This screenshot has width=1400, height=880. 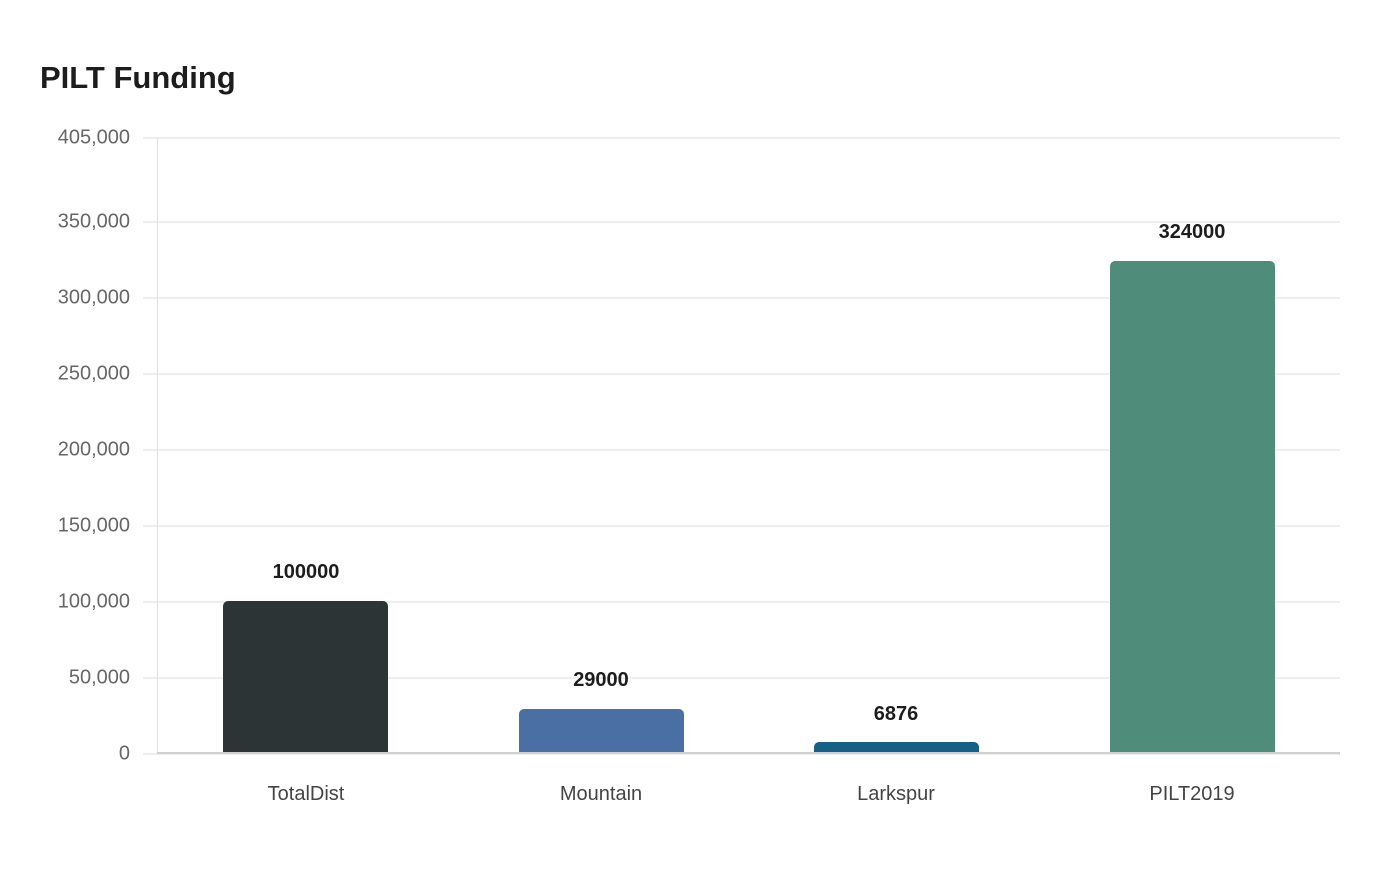 What do you see at coordinates (93, 137) in the screenshot?
I see `y-tick-label: 405,000` at bounding box center [93, 137].